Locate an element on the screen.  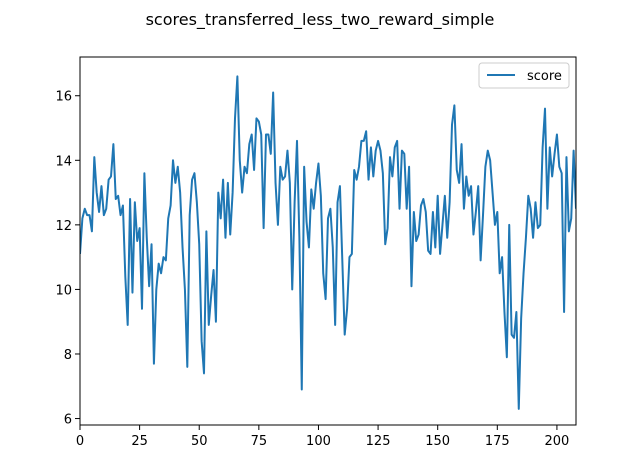
y-tick-label: 10 is located at coordinates (63, 290).